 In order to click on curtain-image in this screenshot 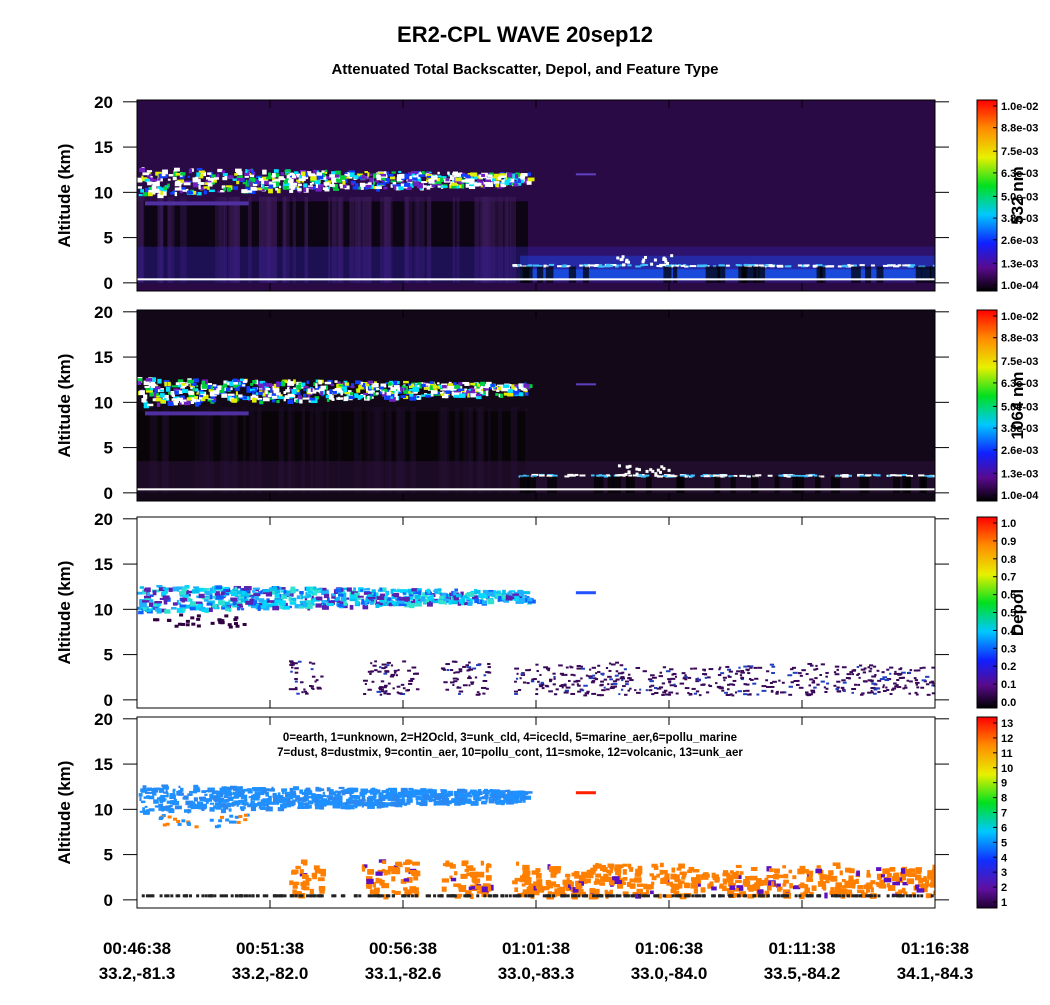, I will do `click(537, 195)`.